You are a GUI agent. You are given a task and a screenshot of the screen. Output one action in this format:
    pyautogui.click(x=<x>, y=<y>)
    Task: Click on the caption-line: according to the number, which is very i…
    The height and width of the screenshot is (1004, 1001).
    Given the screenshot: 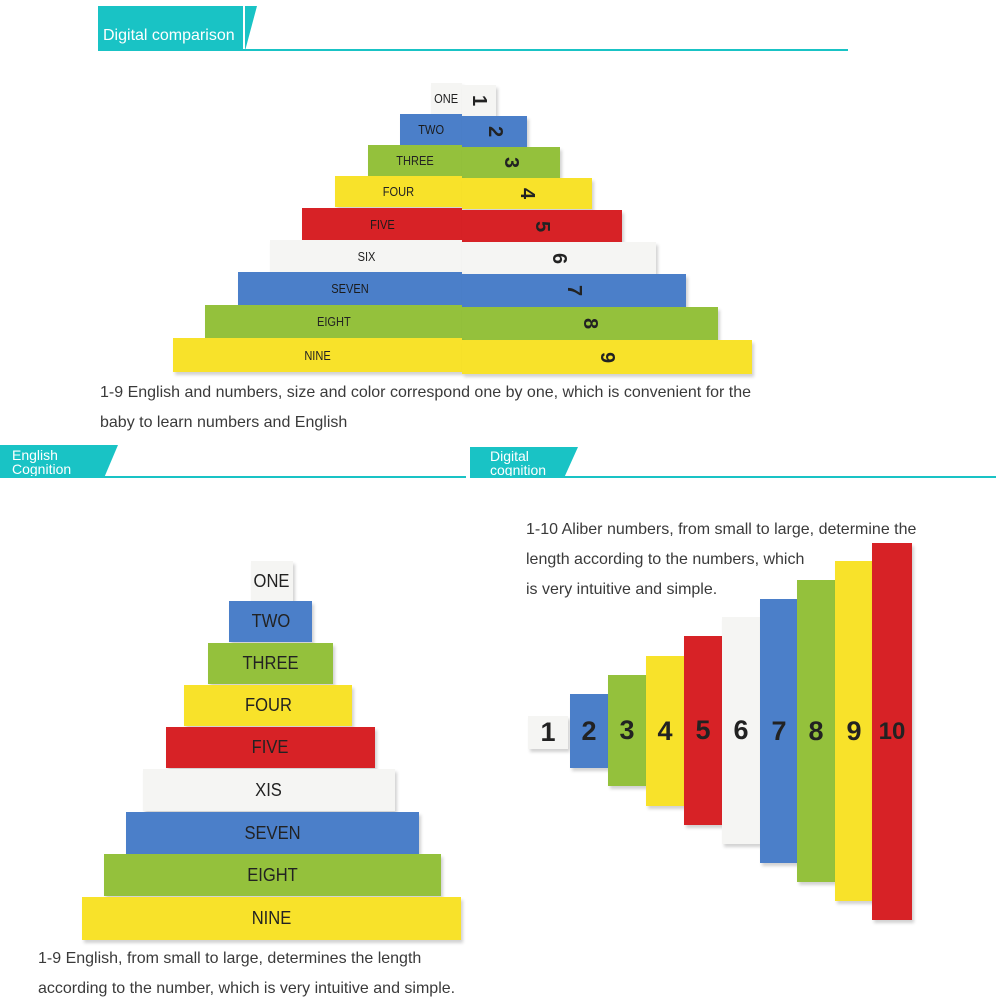 What is the action you would take?
    pyautogui.click(x=247, y=988)
    